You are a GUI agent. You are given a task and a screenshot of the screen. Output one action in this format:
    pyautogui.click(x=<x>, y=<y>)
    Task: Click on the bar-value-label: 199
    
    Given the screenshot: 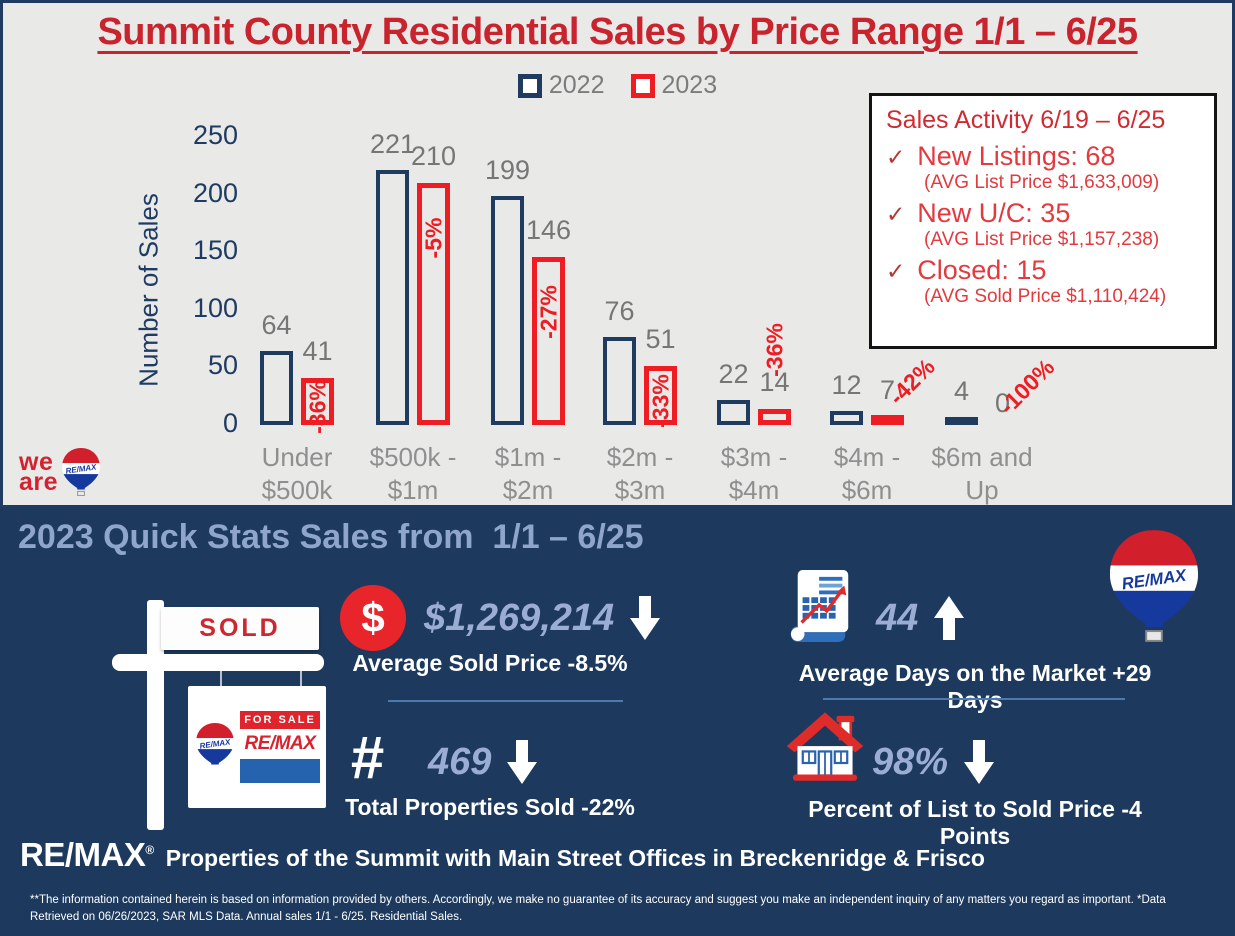 What is the action you would take?
    pyautogui.click(x=507, y=170)
    